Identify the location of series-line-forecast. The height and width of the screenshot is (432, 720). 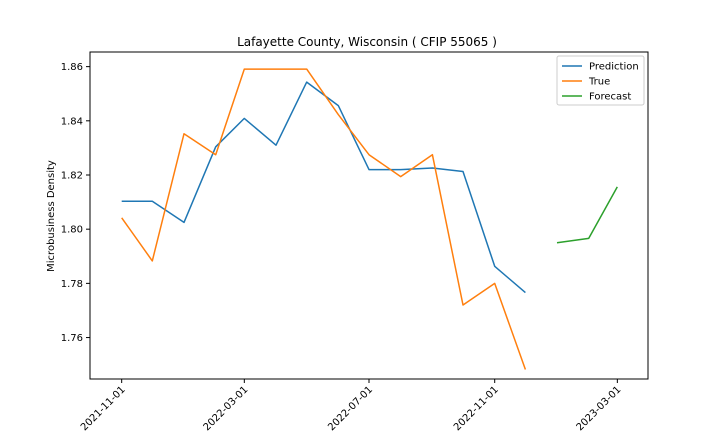
(587, 215).